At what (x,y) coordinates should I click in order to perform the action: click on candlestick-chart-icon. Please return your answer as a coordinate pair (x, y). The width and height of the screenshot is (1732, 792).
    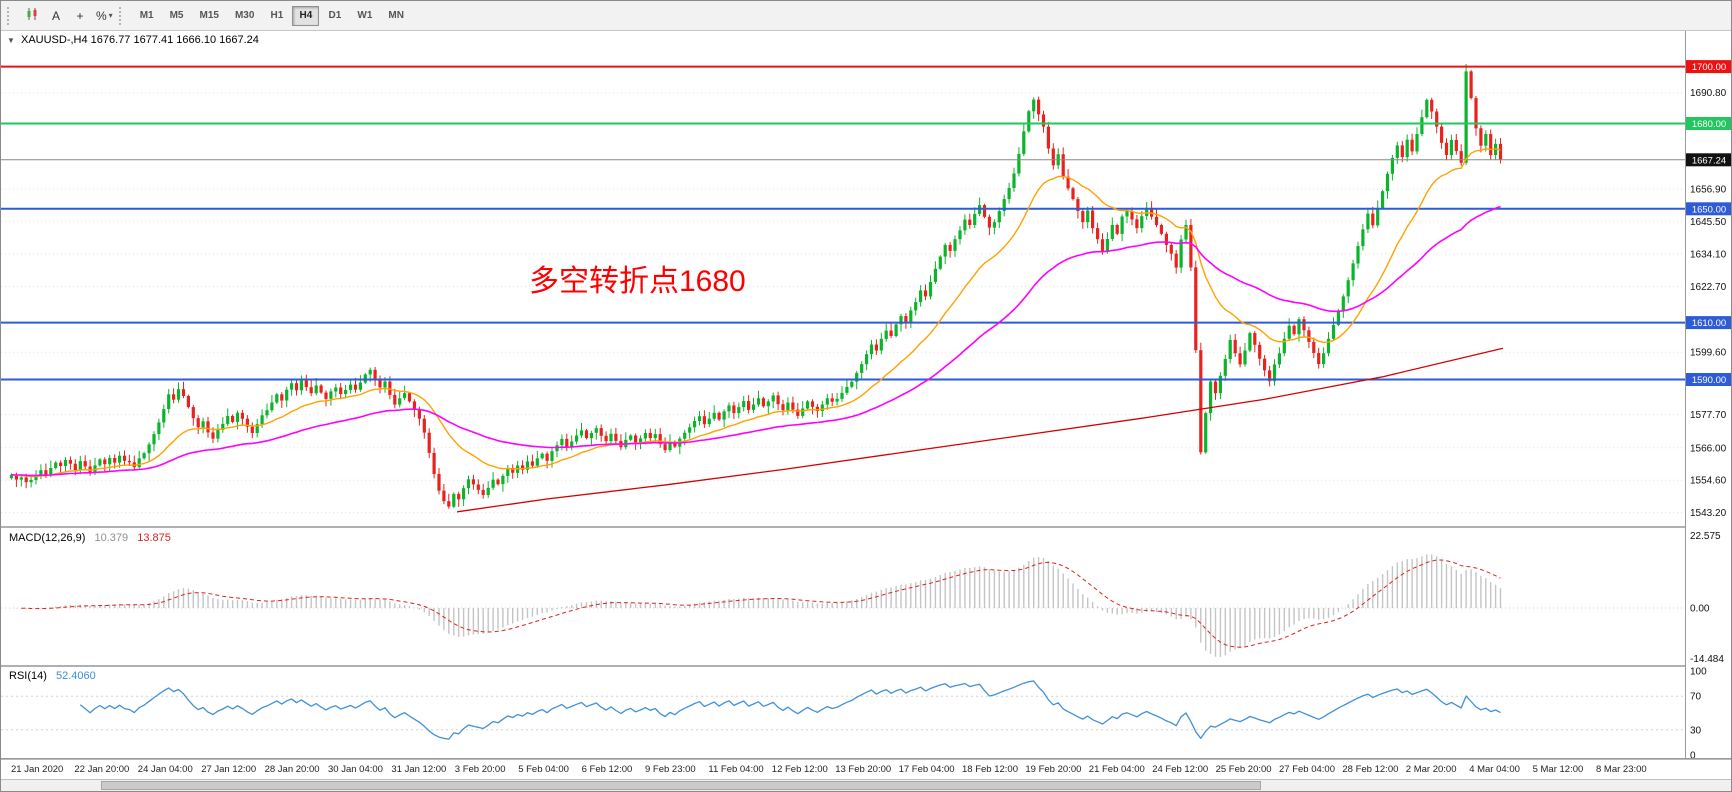
    Looking at the image, I should click on (32, 15).